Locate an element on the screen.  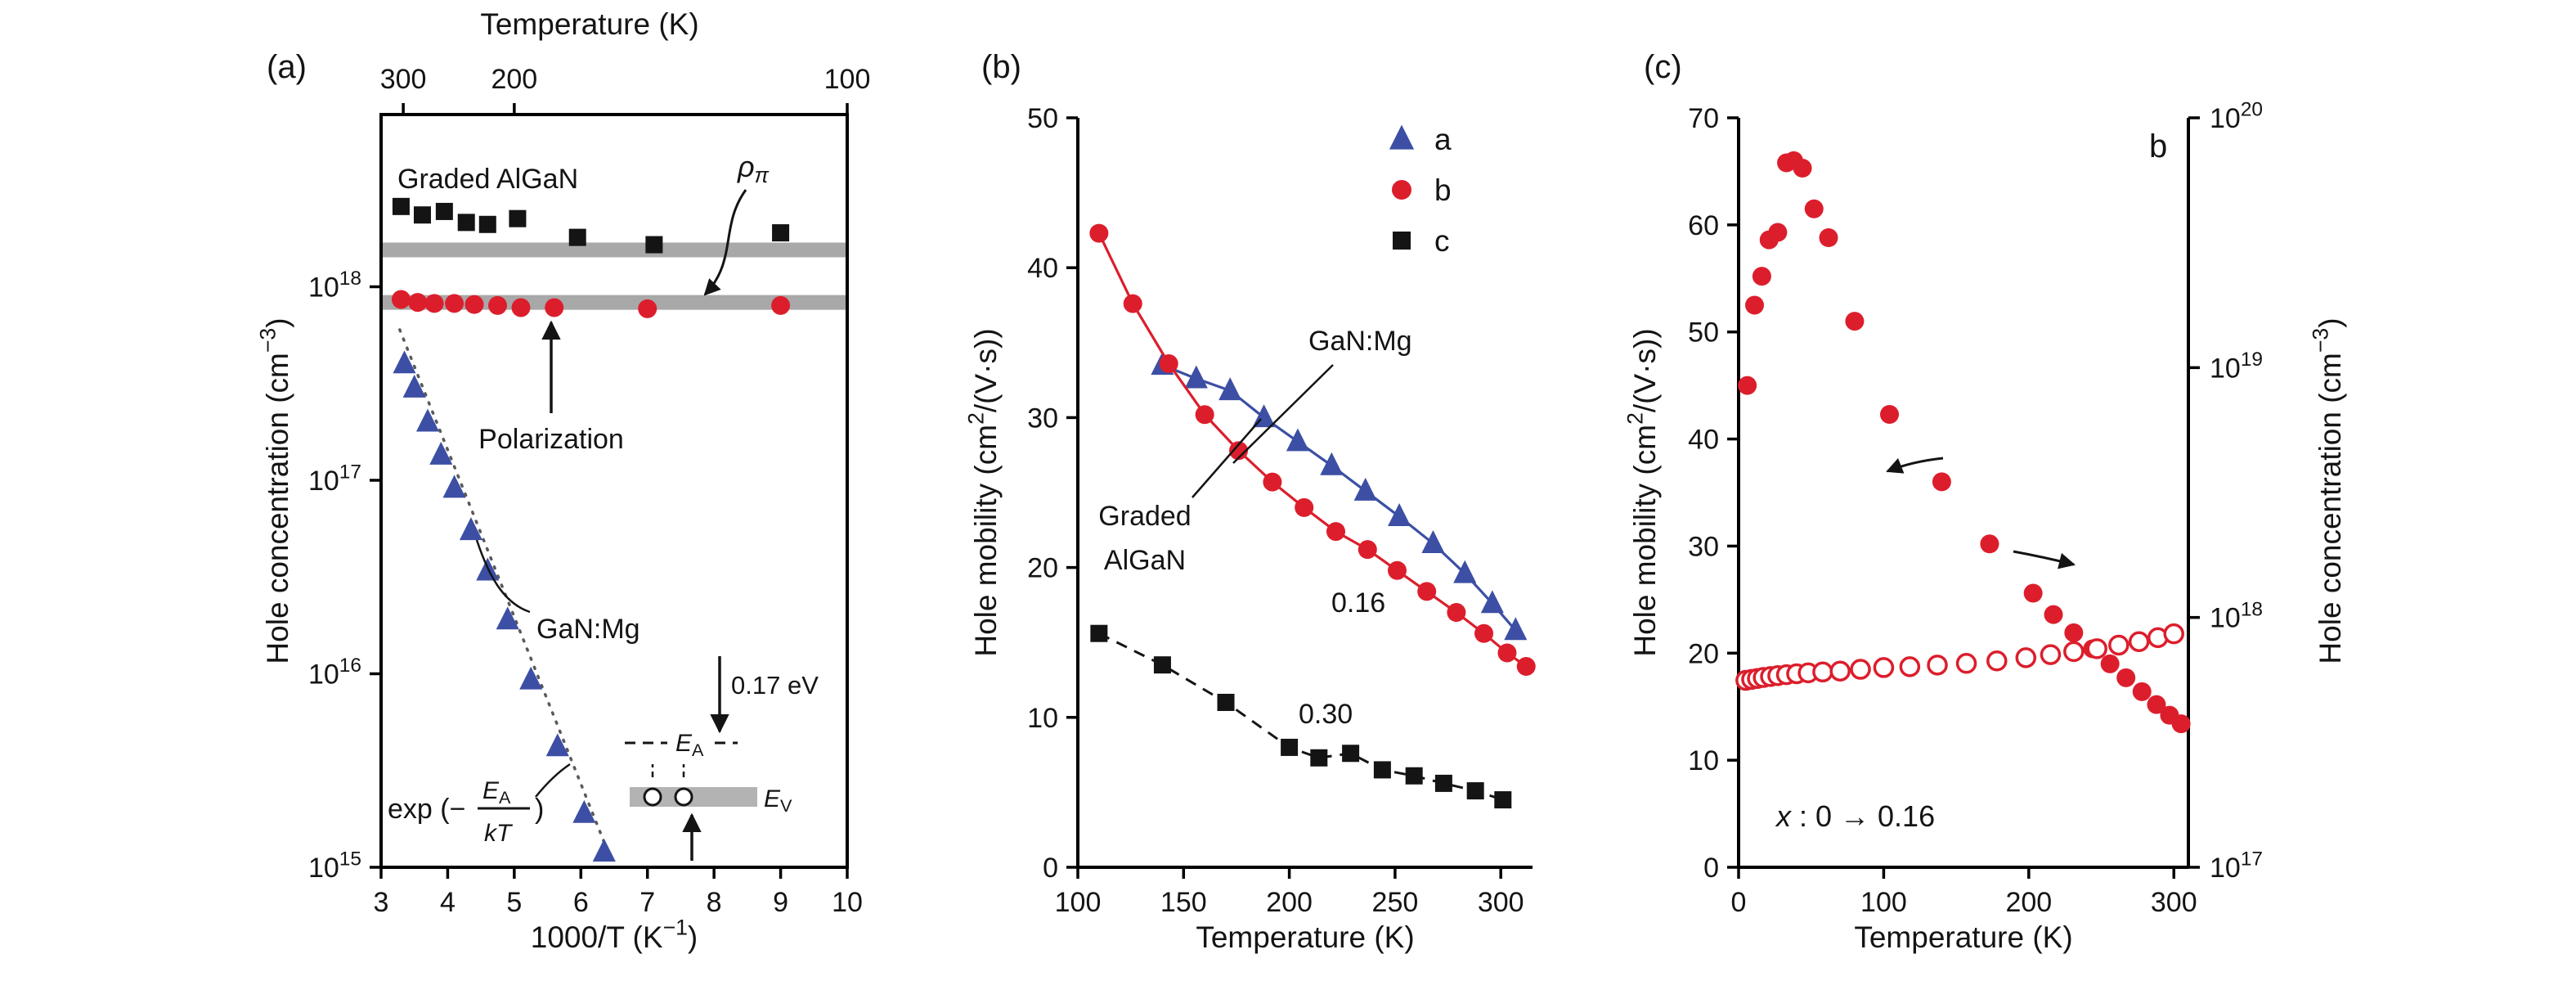
gan-mg-label: GaN:Mg is located at coordinates (588, 630).